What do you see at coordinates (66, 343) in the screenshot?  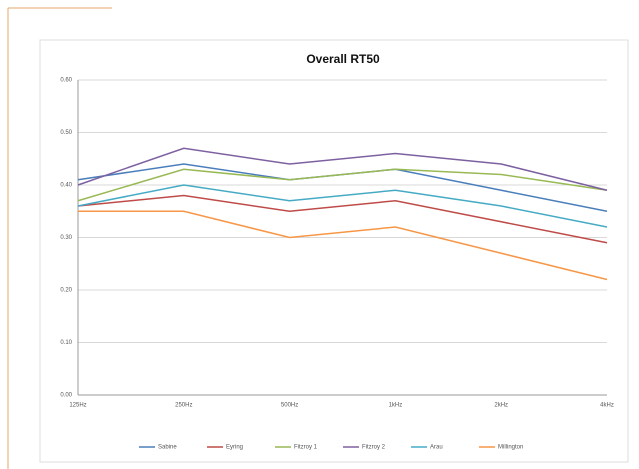 I see `y-tick-label: 0.10` at bounding box center [66, 343].